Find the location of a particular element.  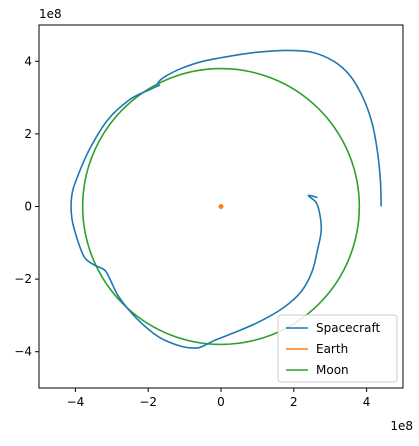

y-tick-label: 2 is located at coordinates (28, 134).